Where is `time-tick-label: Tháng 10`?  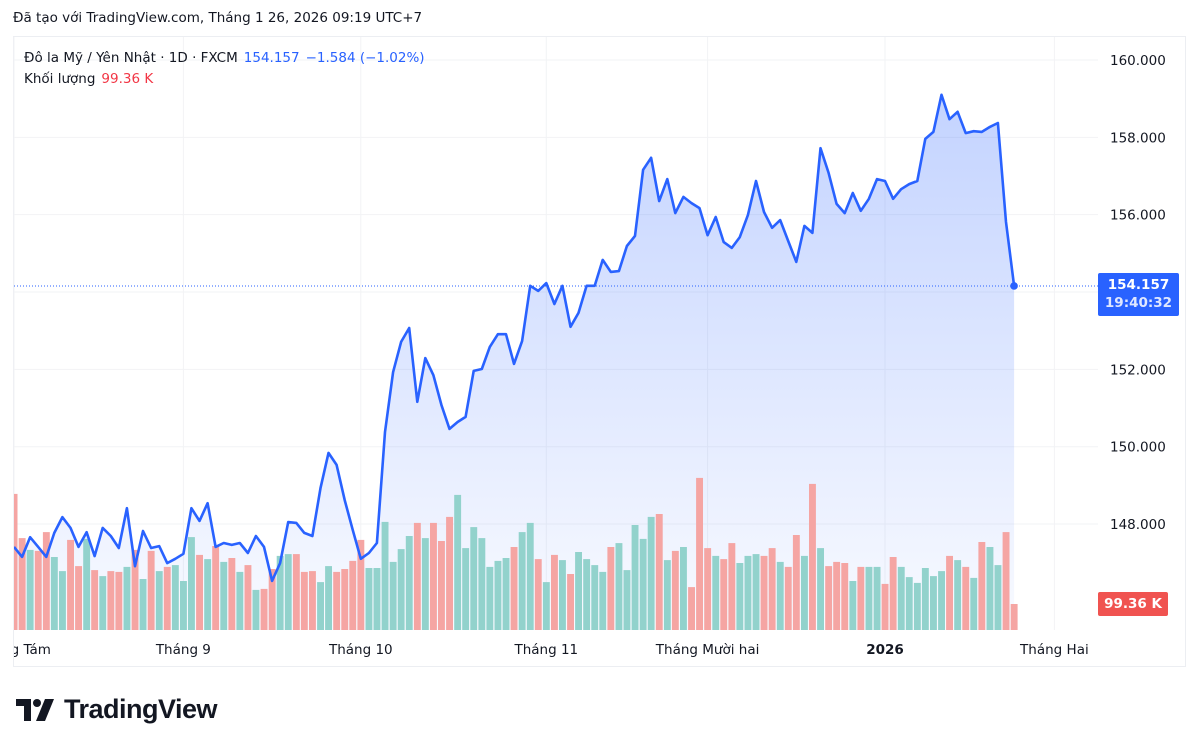
time-tick-label: Tháng 10 is located at coordinates (360, 650).